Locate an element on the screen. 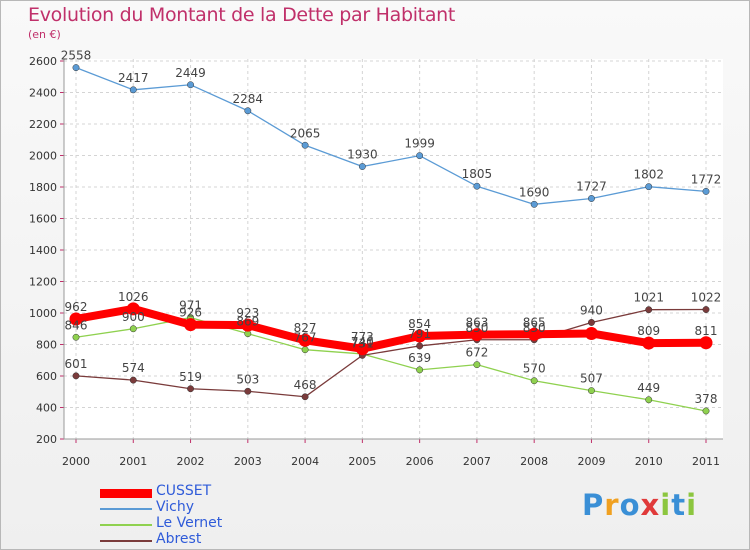  data-label: 639 is located at coordinates (419, 358).